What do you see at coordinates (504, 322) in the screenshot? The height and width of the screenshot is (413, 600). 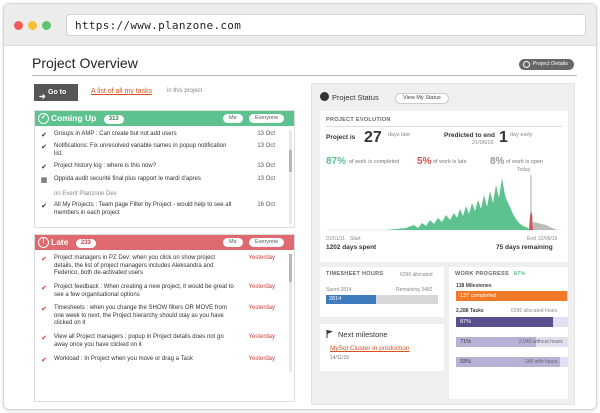 I see `tasks-bar-fill: 87%` at bounding box center [504, 322].